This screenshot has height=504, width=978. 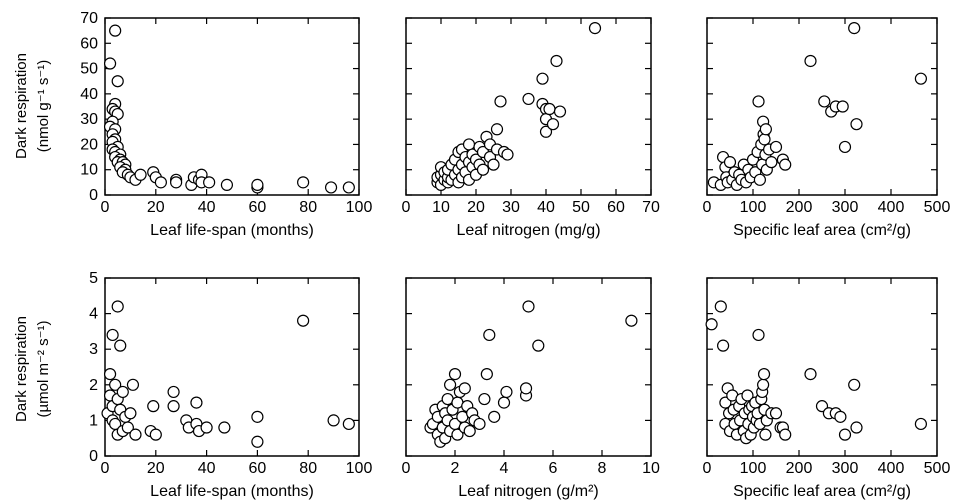 What do you see at coordinates (89, 18) in the screenshot?
I see `y-tick-label: 70` at bounding box center [89, 18].